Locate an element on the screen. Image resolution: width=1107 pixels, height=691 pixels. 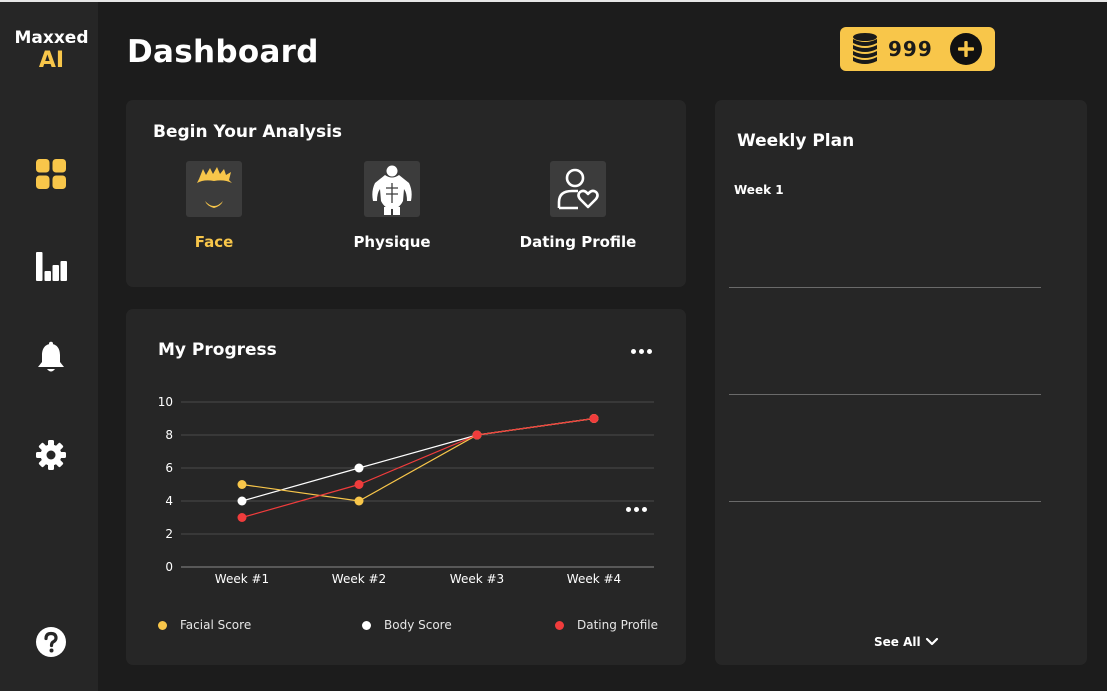
progress-title: My Progress is located at coordinates (217, 350).